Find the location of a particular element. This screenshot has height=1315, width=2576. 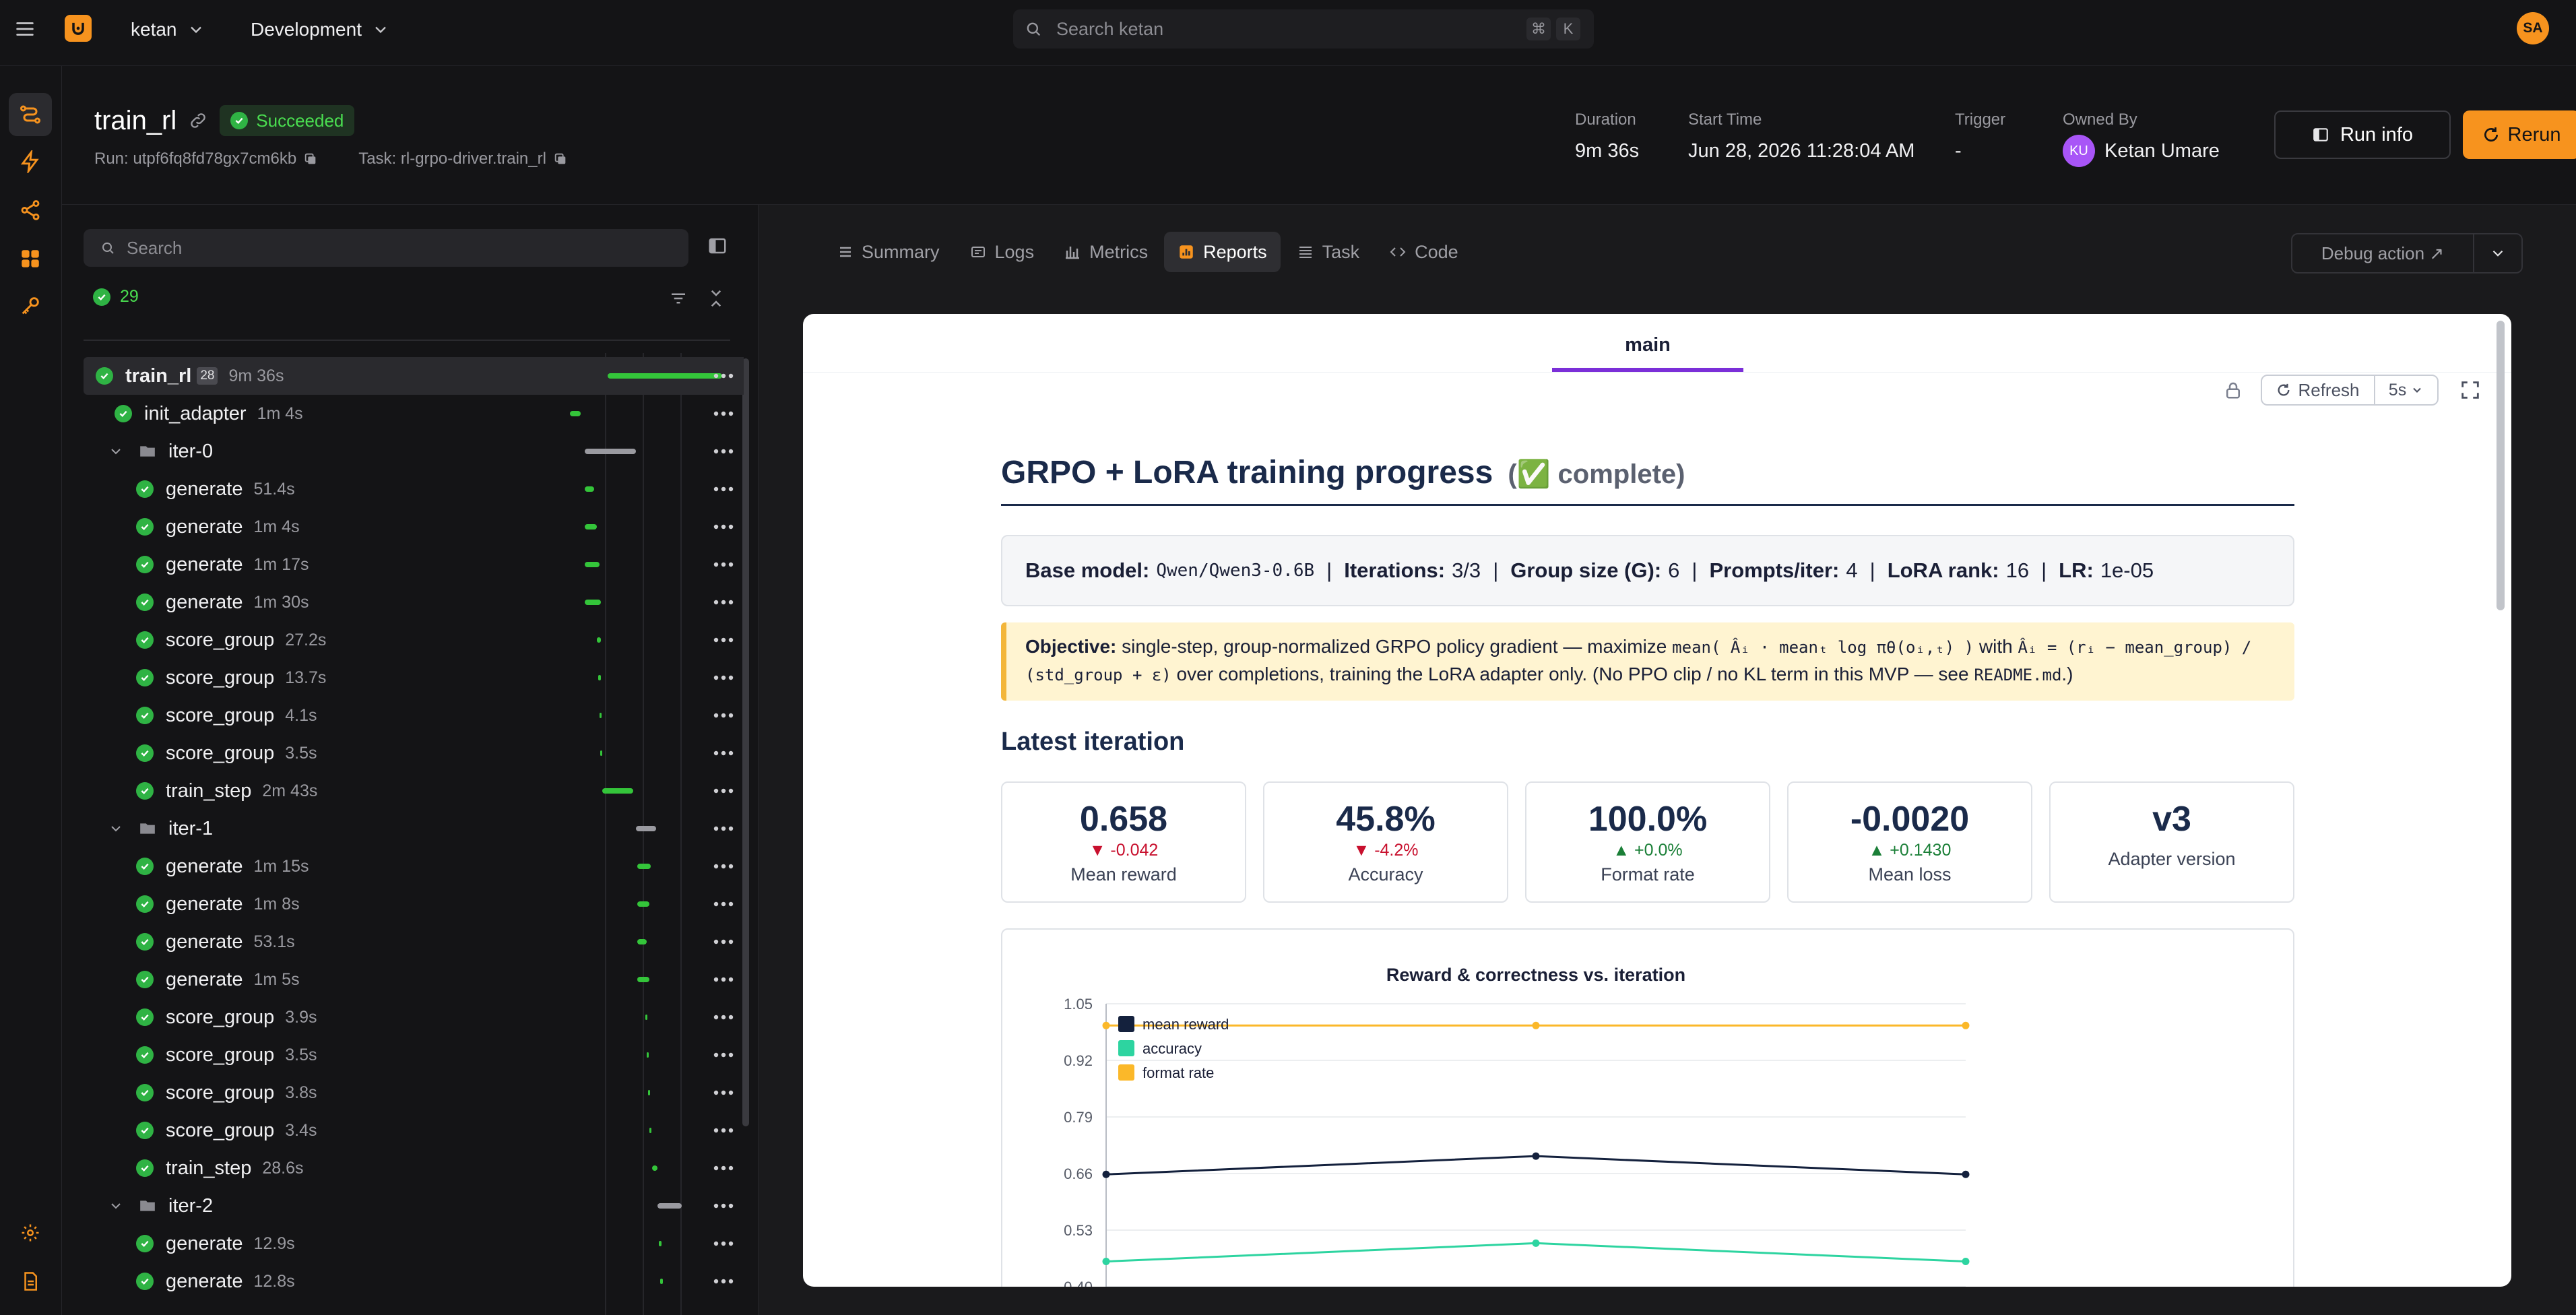

fullscreen-icon is located at coordinates (2471, 390).